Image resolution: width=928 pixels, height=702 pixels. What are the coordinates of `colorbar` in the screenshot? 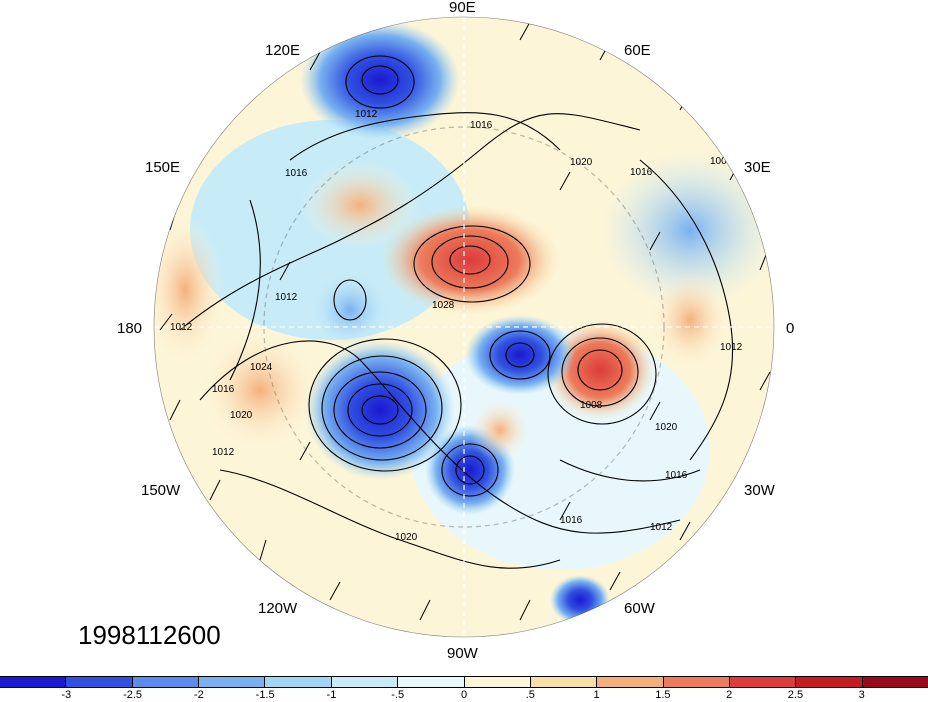 It's located at (464, 682).